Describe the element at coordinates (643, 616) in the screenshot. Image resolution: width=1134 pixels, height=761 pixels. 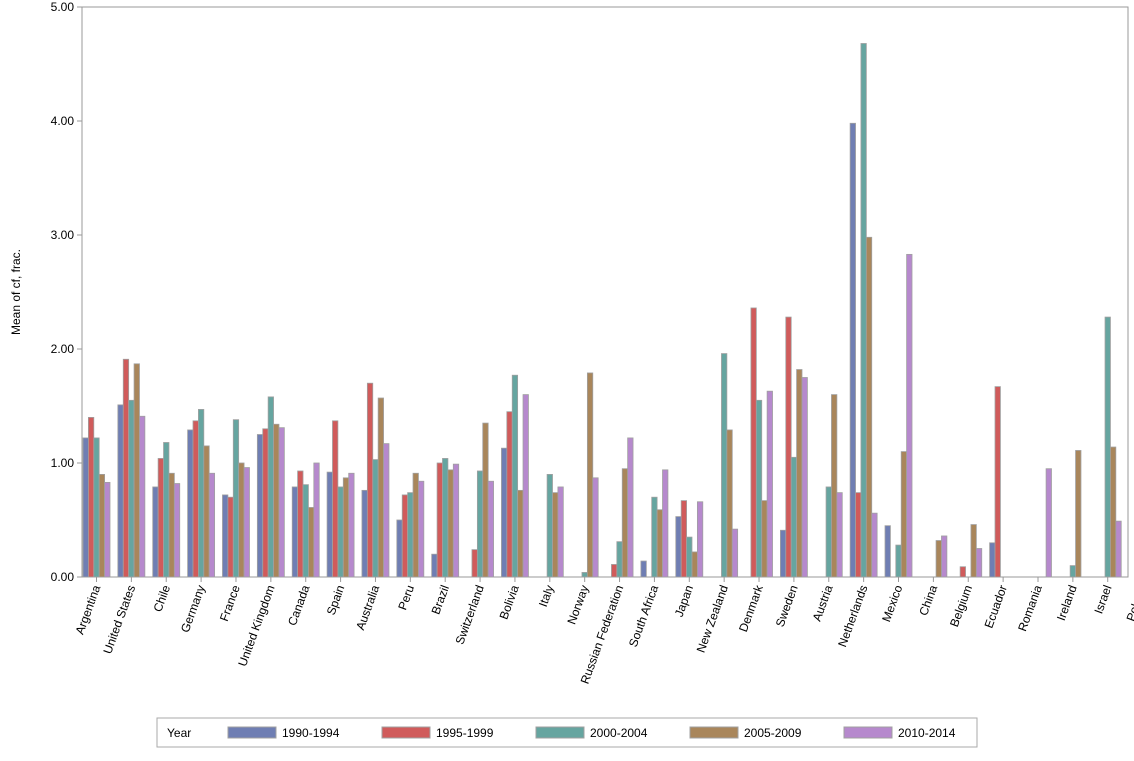
I see `x-tick-label: South Africa` at that location.